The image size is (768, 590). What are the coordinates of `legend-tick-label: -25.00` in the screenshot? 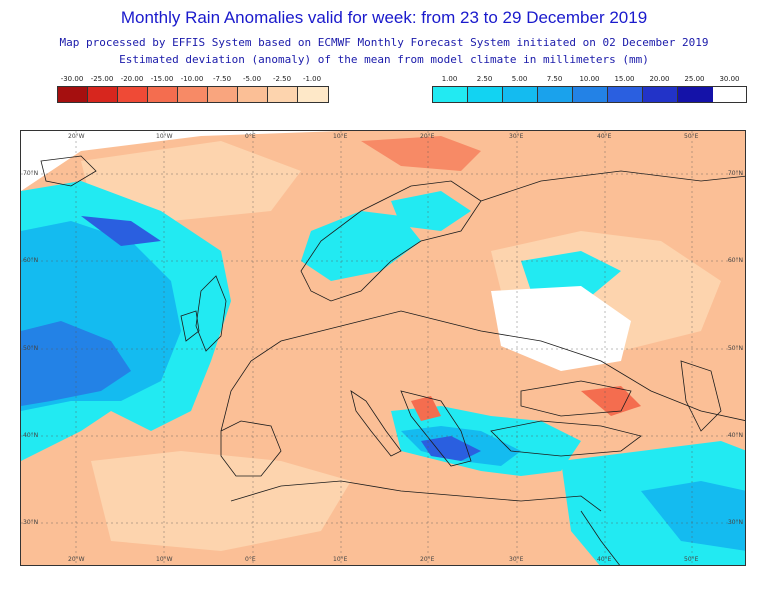 It's located at (102, 79).